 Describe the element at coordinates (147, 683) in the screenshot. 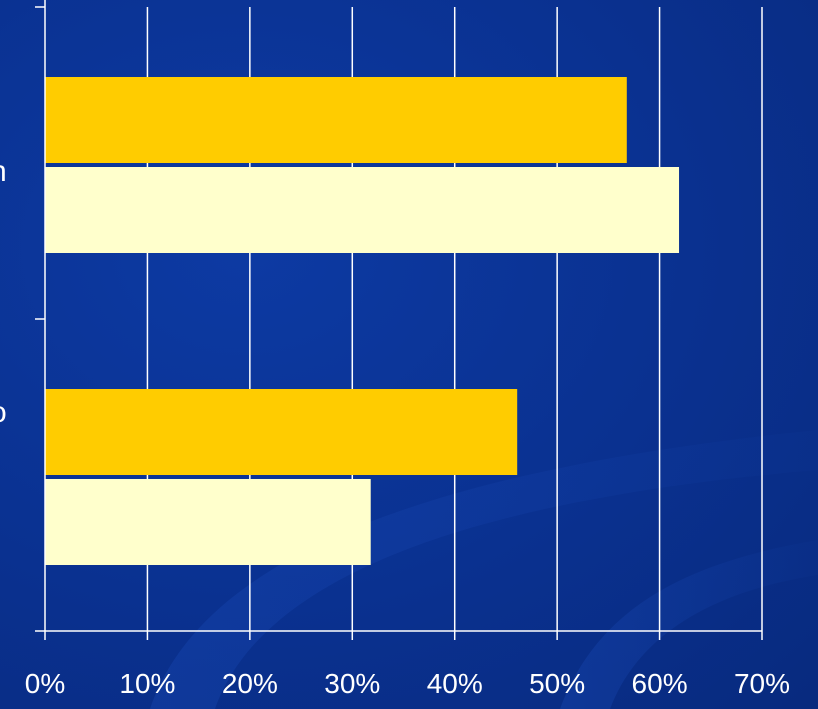

I see `x-tick-label: 10%` at that location.